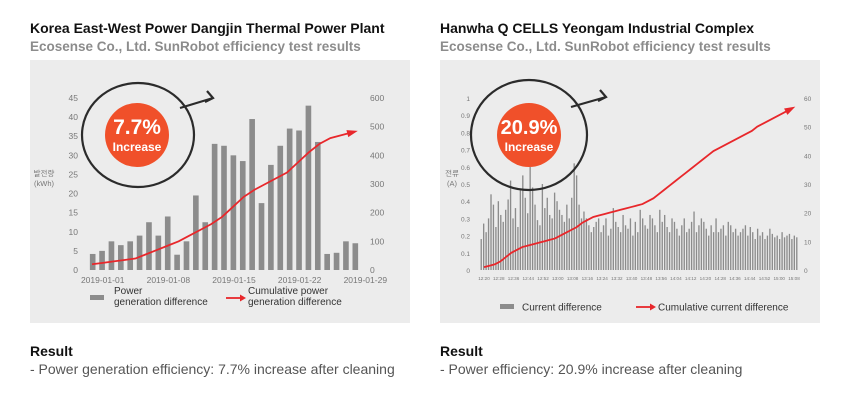  Describe the element at coordinates (529, 147) in the screenshot. I see `badge-label: Increase` at that location.